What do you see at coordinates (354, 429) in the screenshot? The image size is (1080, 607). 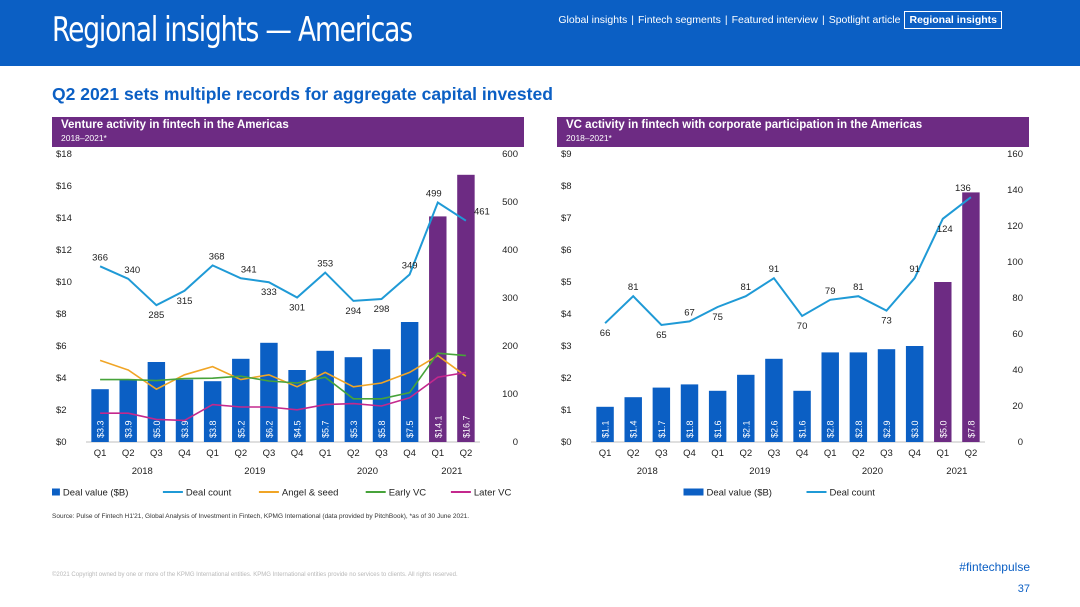 I see `bar-value-label: $5.3` at bounding box center [354, 429].